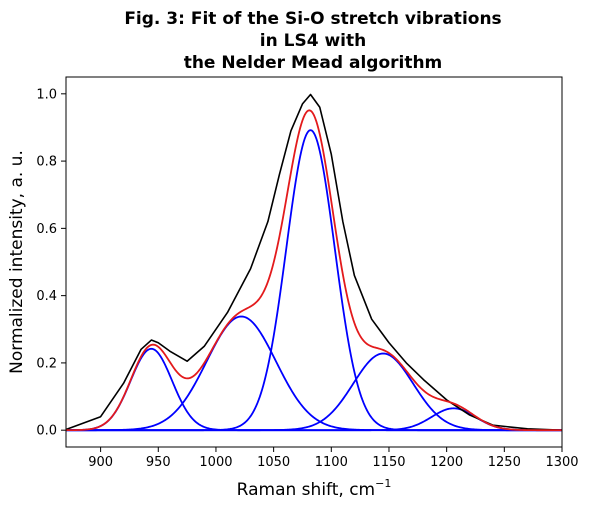 The width and height of the screenshot is (589, 510). What do you see at coordinates (46, 229) in the screenshot?
I see `y-tick-label: 0.6` at bounding box center [46, 229].